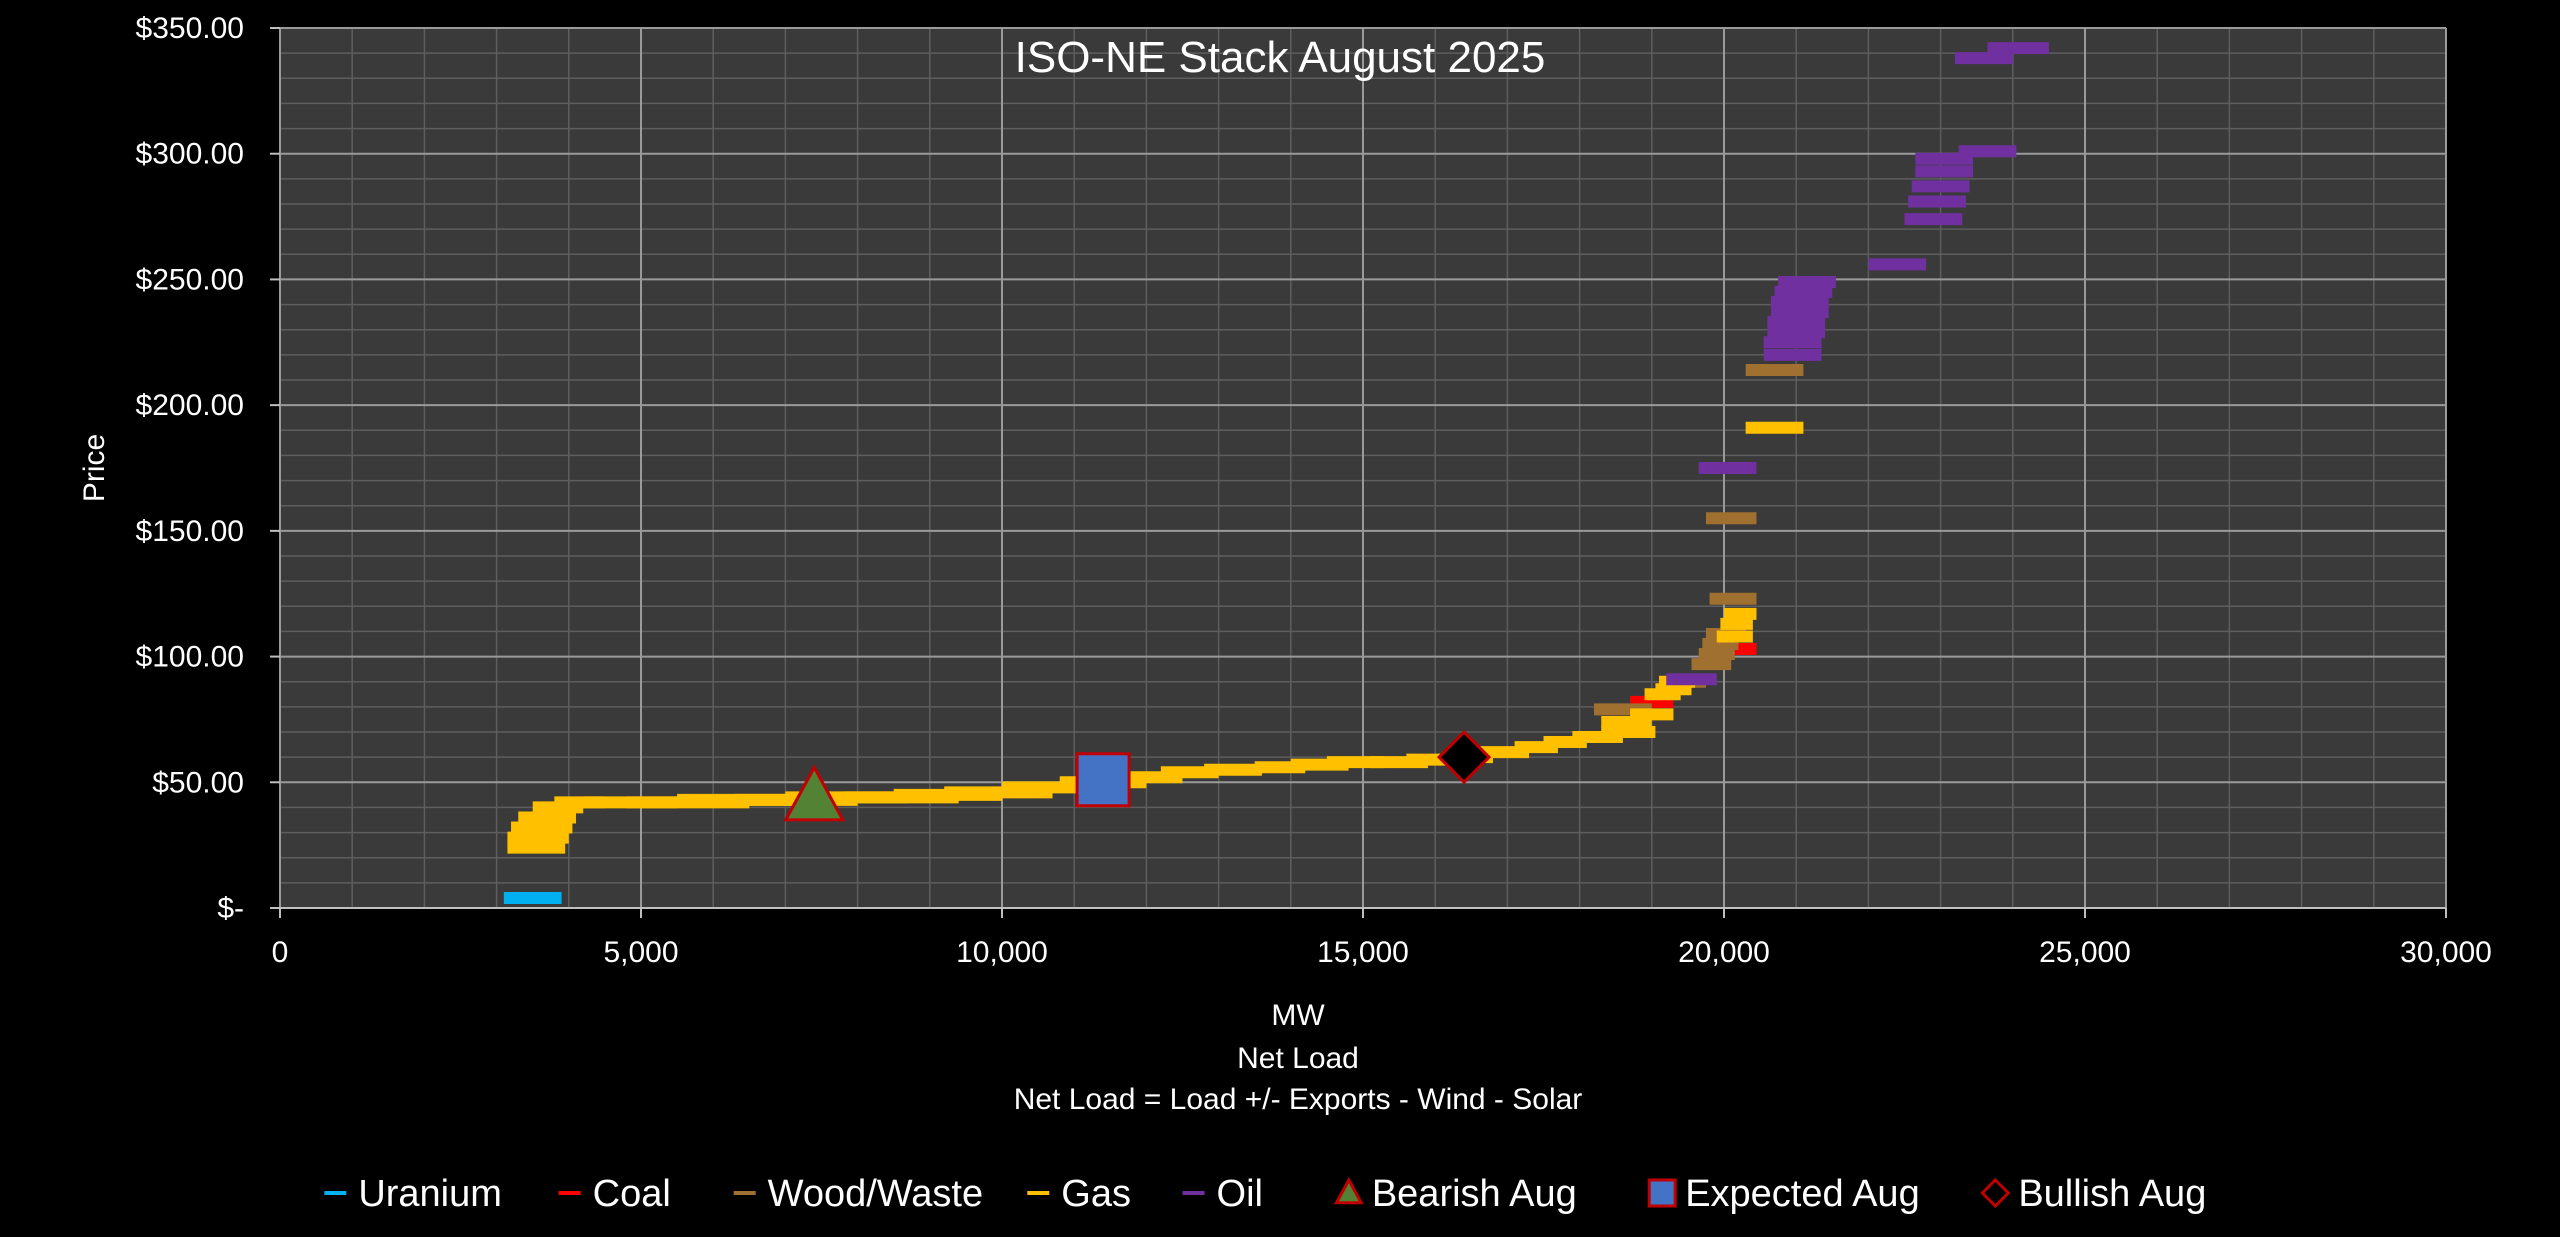  Describe the element at coordinates (1103, 780) in the screenshot. I see `marker-expected-aug` at that location.